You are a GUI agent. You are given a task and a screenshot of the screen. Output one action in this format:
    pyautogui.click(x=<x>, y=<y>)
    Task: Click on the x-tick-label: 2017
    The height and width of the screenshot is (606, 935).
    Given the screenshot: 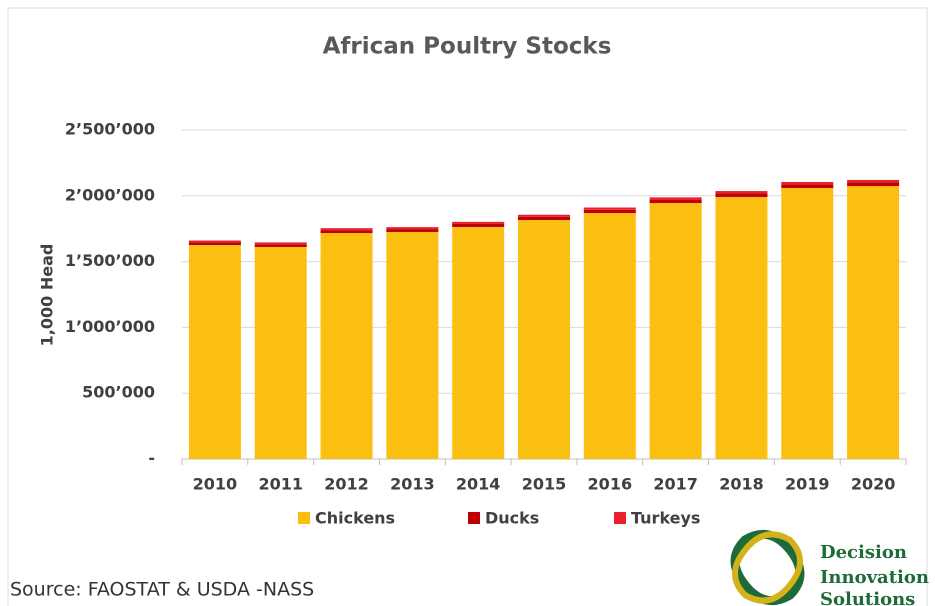 What is the action you would take?
    pyautogui.click(x=675, y=484)
    